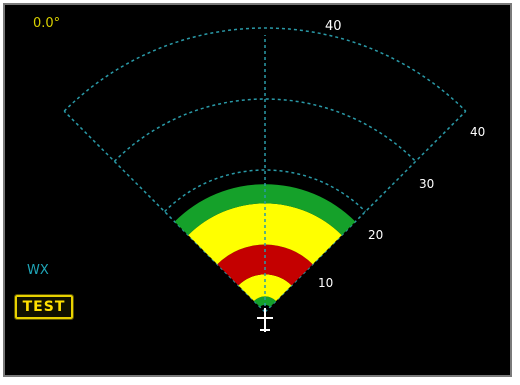  I want to click on range-top-label: 40, so click(333, 26).